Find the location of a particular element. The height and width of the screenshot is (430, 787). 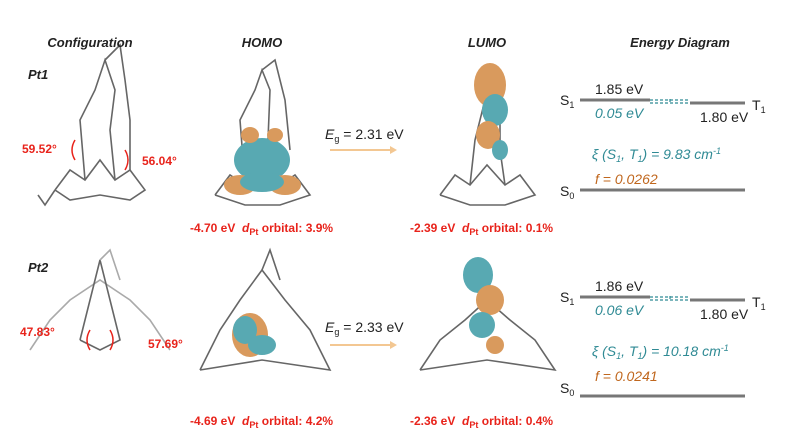

orbital-label: -4.70 eV dPt orbital: 3.9% is located at coordinates (261, 229).